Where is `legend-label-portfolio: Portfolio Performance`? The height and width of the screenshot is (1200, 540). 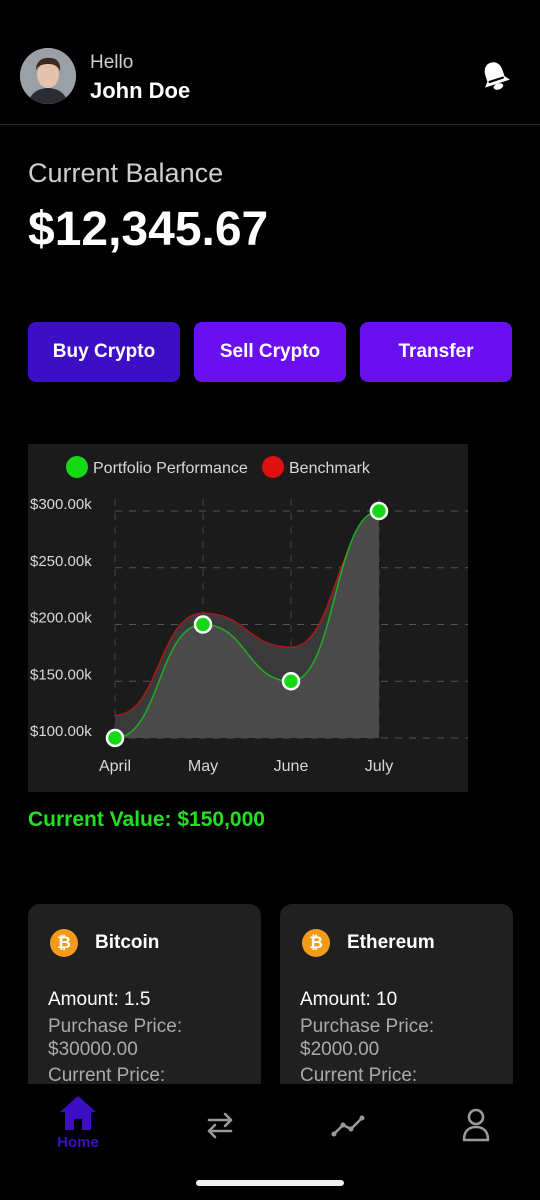
legend-label-portfolio: Portfolio Performance is located at coordinates (170, 468).